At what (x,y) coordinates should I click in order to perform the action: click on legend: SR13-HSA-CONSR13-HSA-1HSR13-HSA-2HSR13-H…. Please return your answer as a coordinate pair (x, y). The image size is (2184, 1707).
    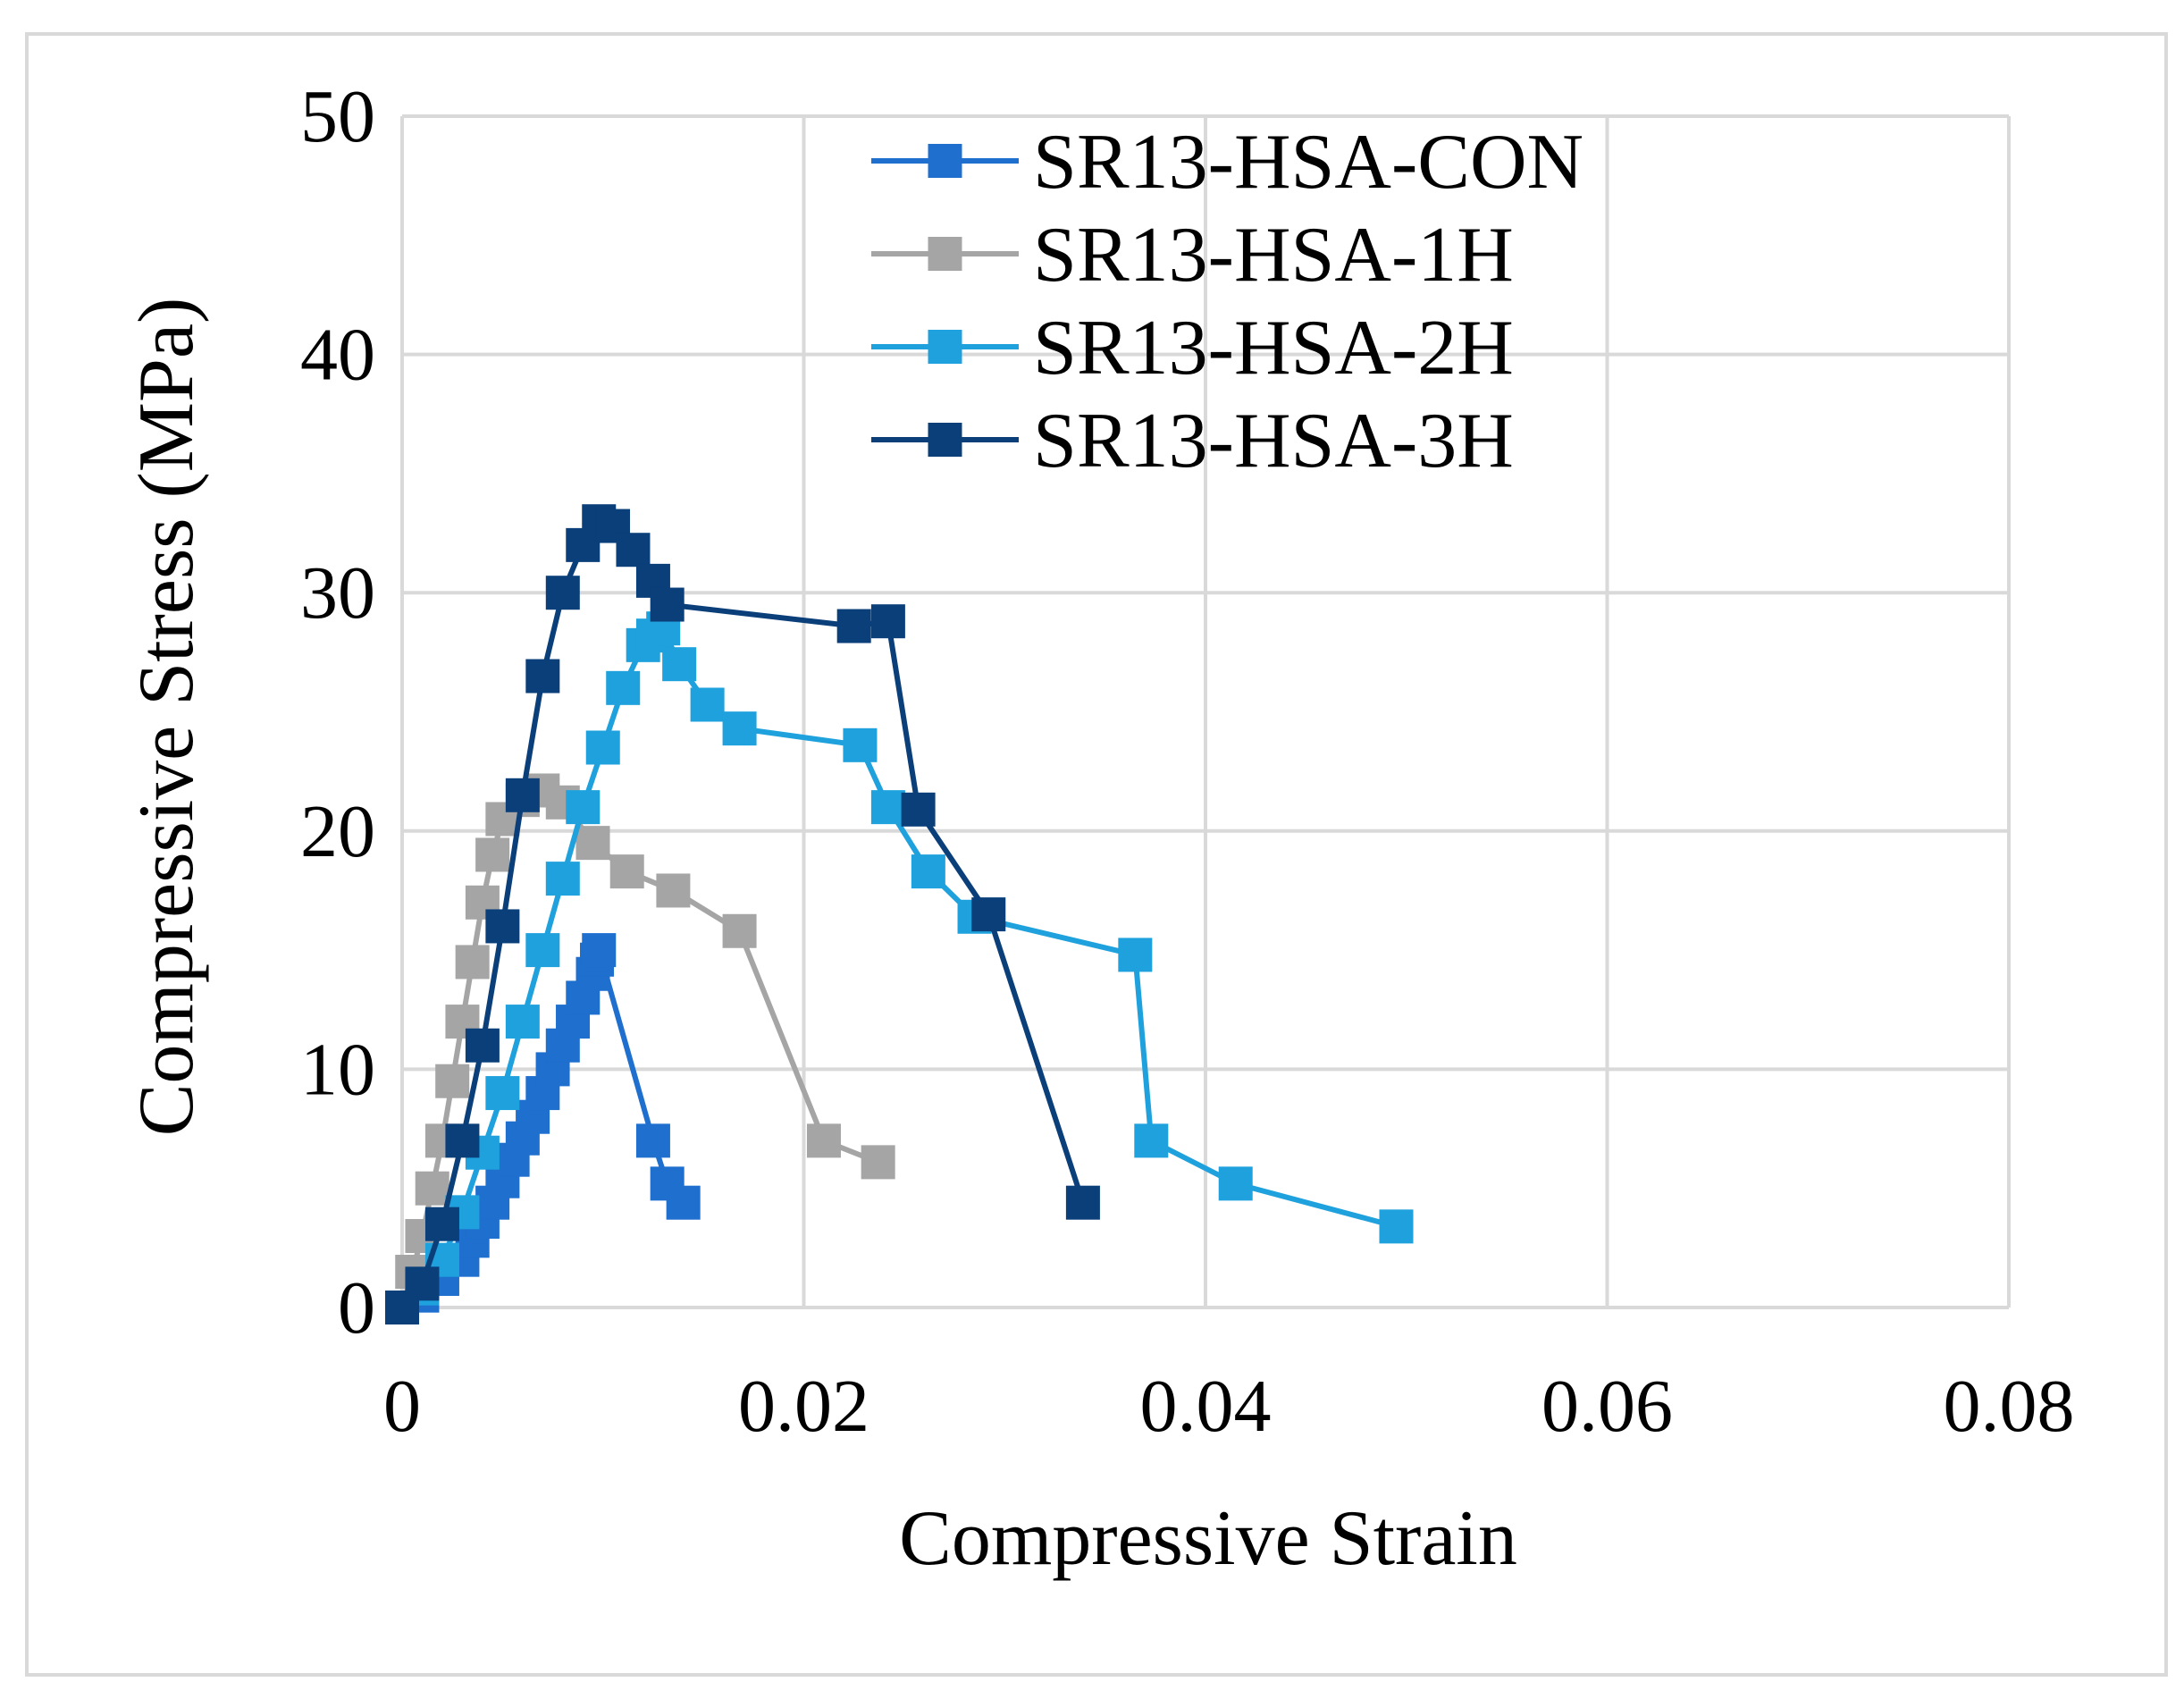
    Looking at the image, I should click on (1227, 301).